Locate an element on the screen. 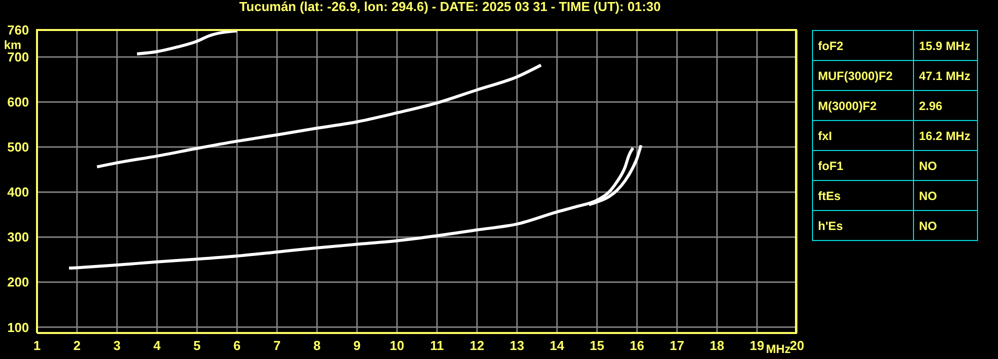 This screenshot has height=359, width=998. category-label: MUF(3000)F2 is located at coordinates (863, 75).